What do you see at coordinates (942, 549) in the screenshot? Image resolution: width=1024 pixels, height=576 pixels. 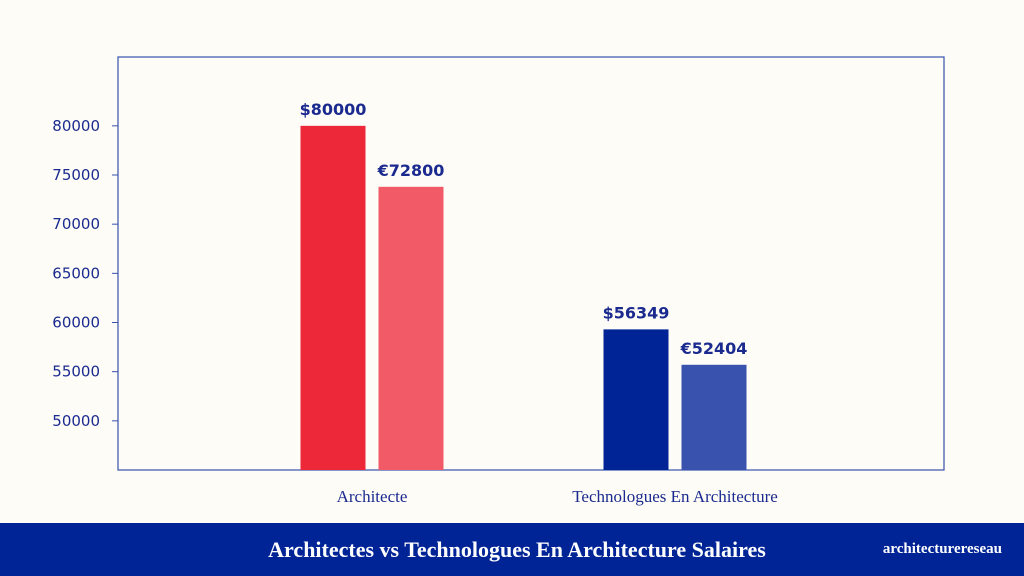 I see `brand-logo-text: architecturereseau` at bounding box center [942, 549].